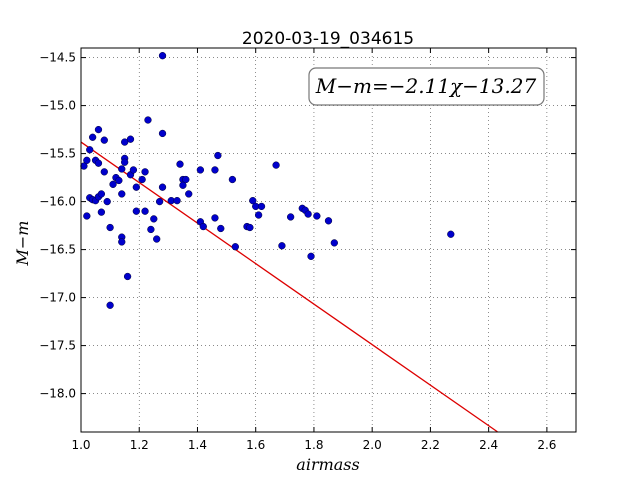  Describe the element at coordinates (57, 346) in the screenshot. I see `y-tick-label: −17.5` at that location.